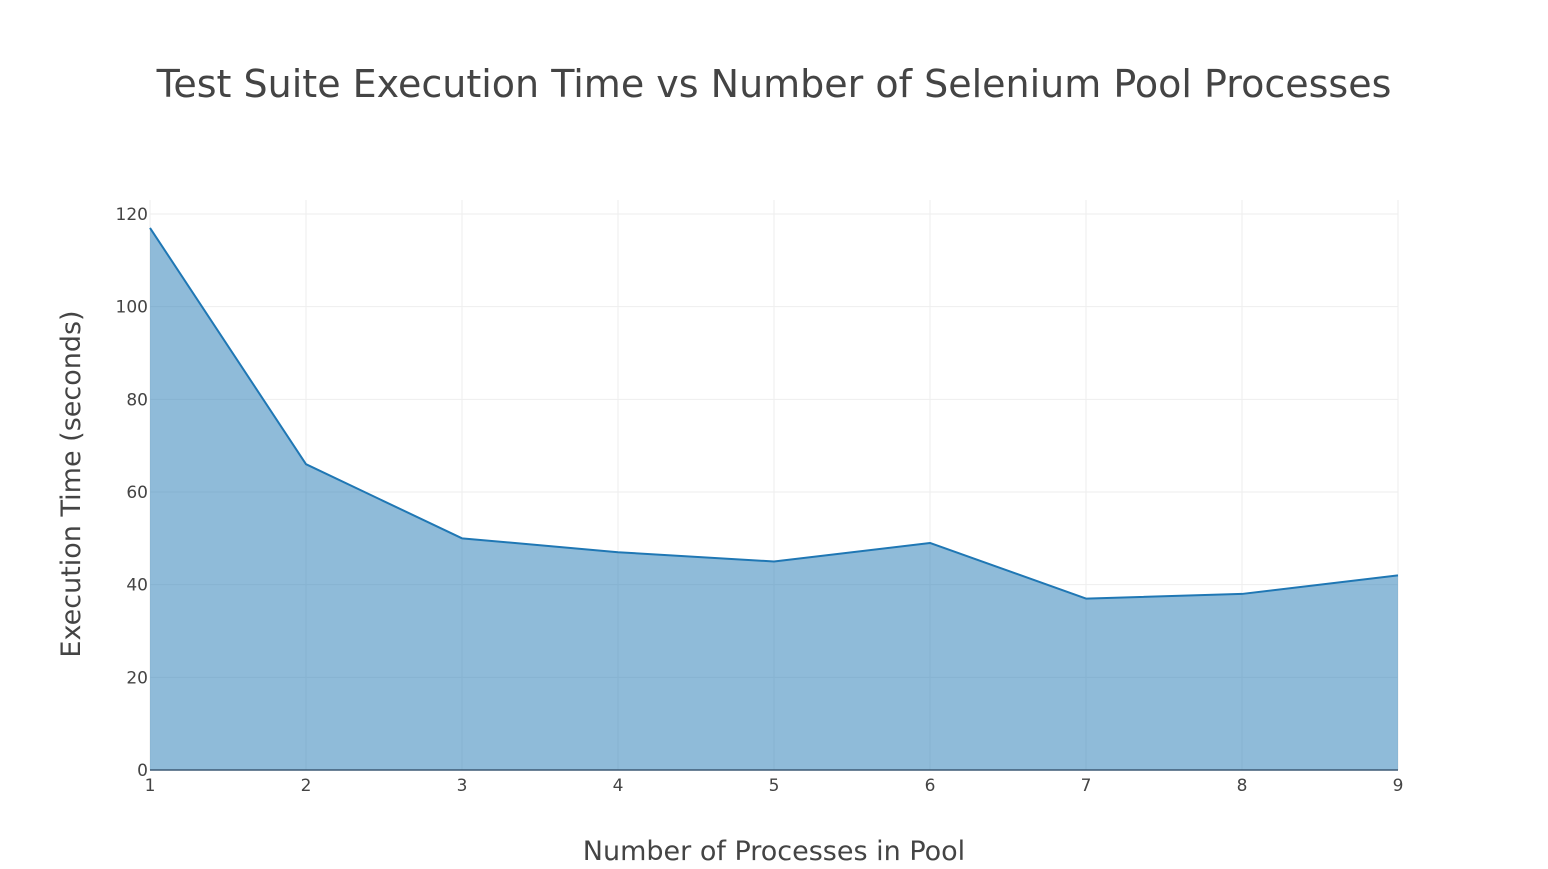 The image size is (1548, 869). I want to click on x-tick-label: 4, so click(618, 786).